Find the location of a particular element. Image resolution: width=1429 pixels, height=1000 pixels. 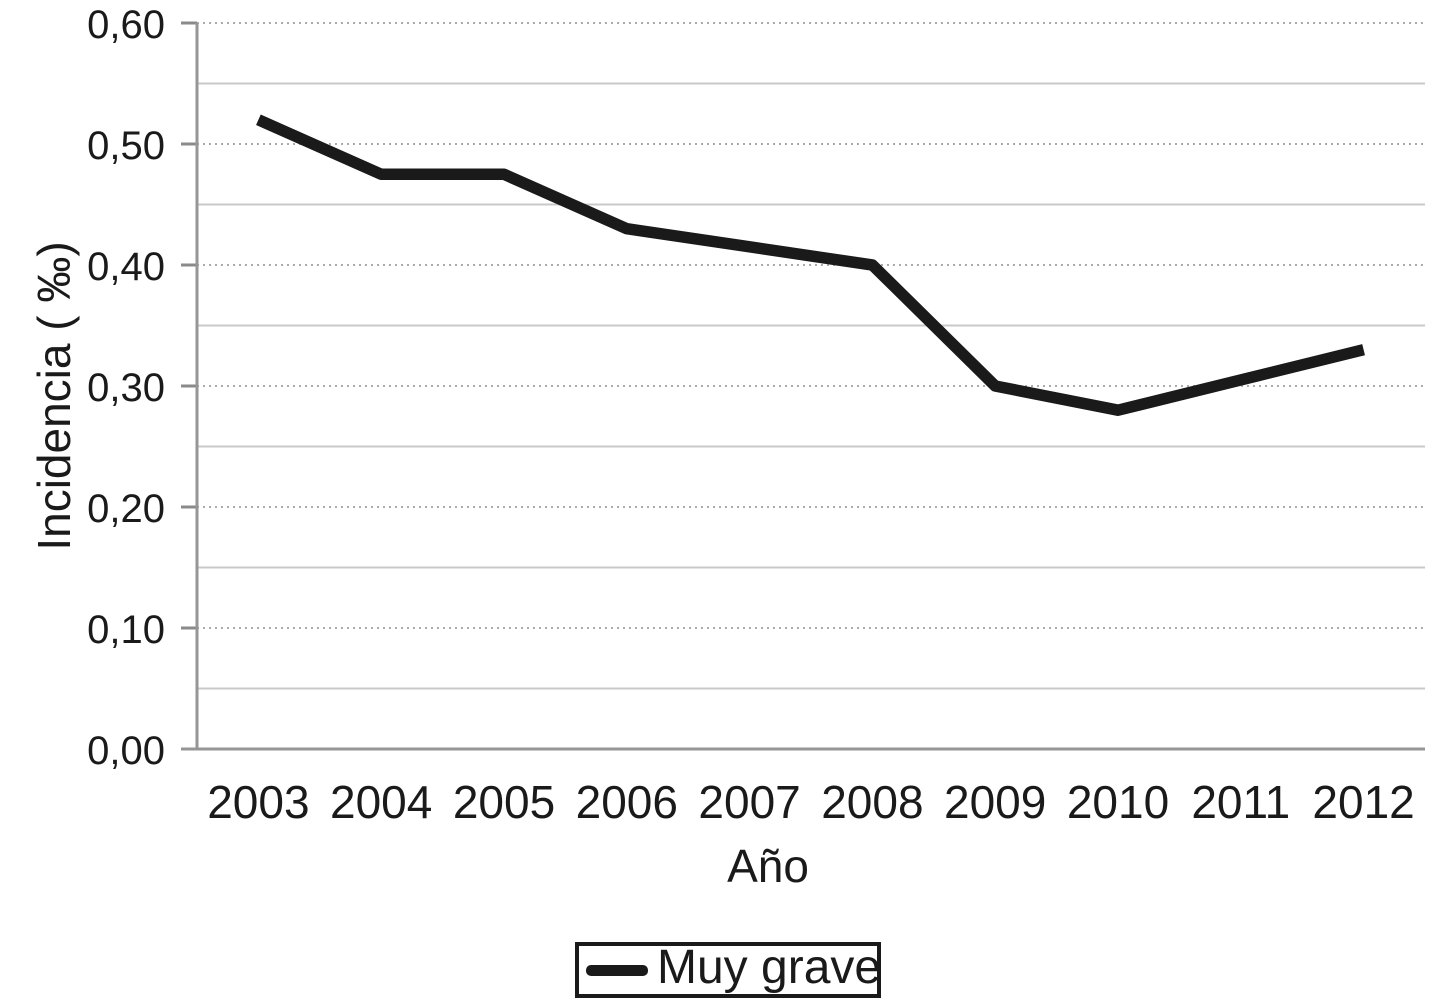

x-tick-label: 2012 is located at coordinates (1363, 802).